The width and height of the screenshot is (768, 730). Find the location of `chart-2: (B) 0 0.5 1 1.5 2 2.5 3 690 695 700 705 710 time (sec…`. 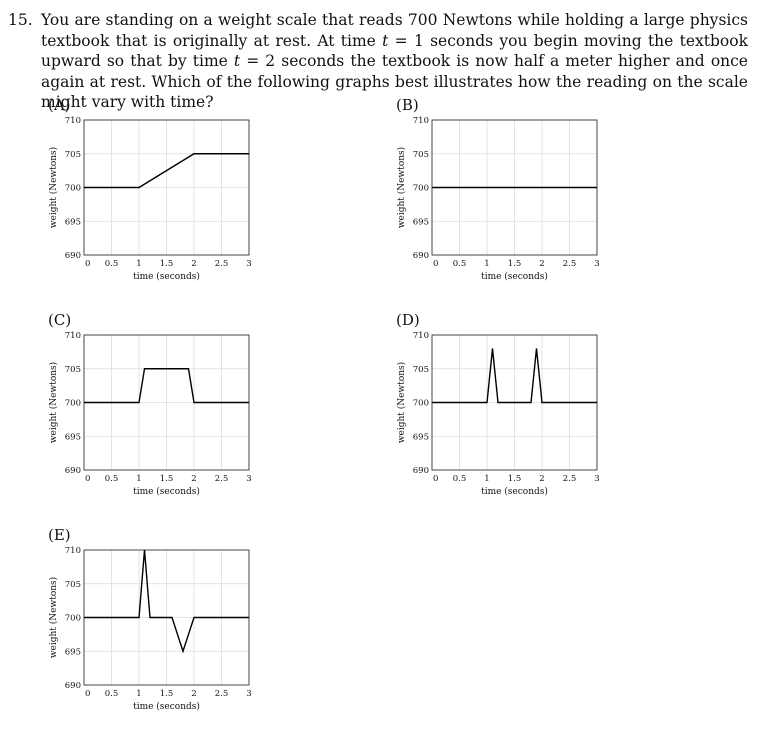

chart-2: (B) 0 0.5 1 1.5 2 2.5 3 690 695 700 705 710 time (sec… is located at coordinates (498, 189).